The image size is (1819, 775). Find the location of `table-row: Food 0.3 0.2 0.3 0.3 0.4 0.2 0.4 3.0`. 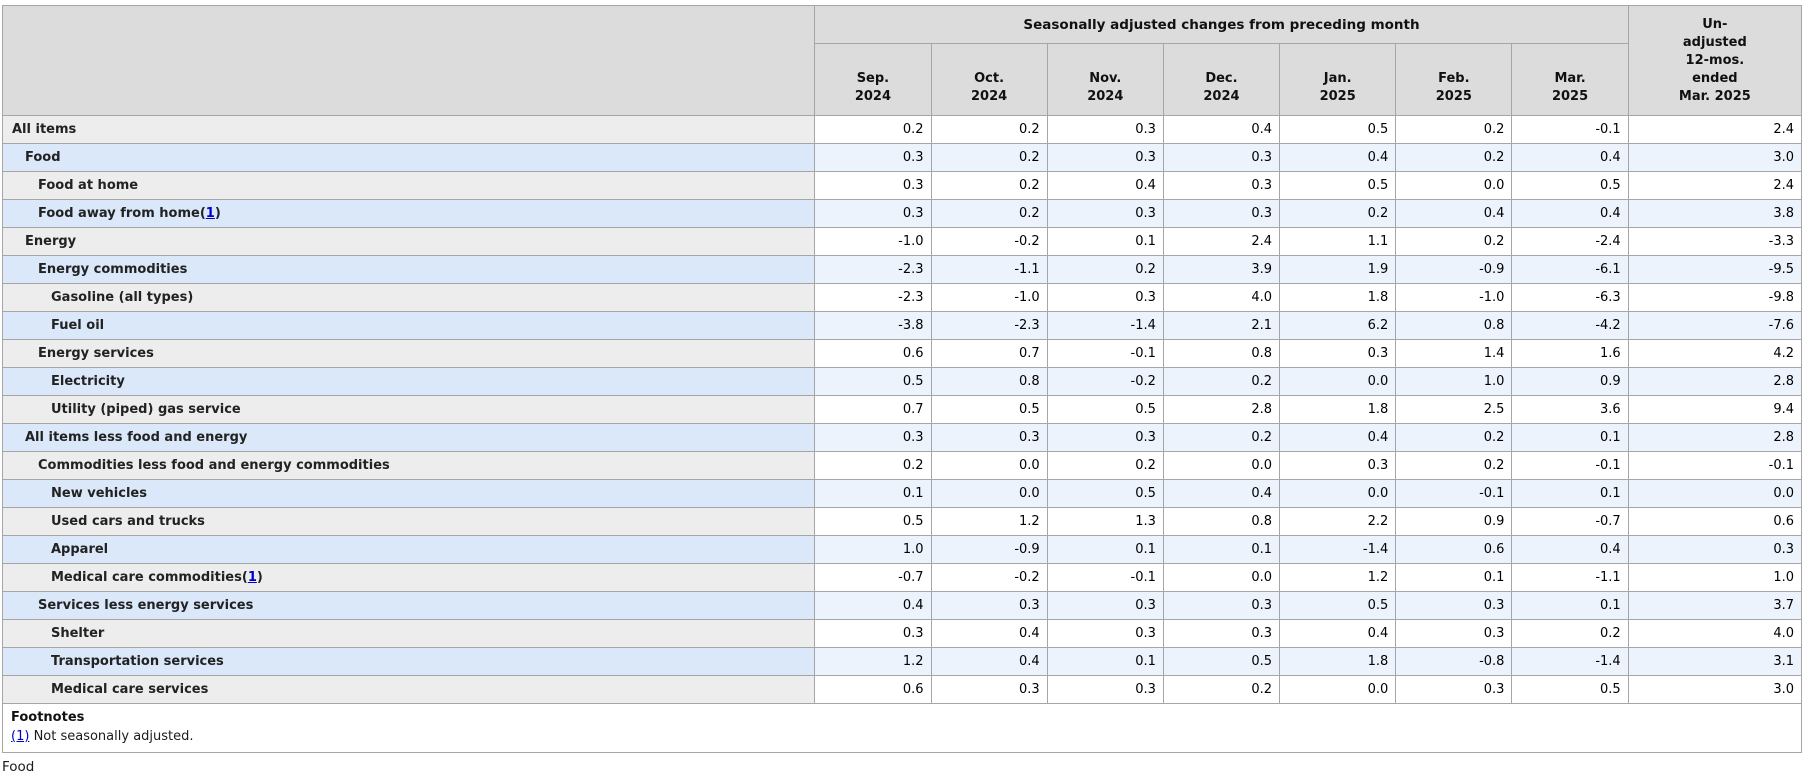

table-row: Food 0.3 0.2 0.3 0.3 0.4 0.2 0.4 3.0 is located at coordinates (902, 157).